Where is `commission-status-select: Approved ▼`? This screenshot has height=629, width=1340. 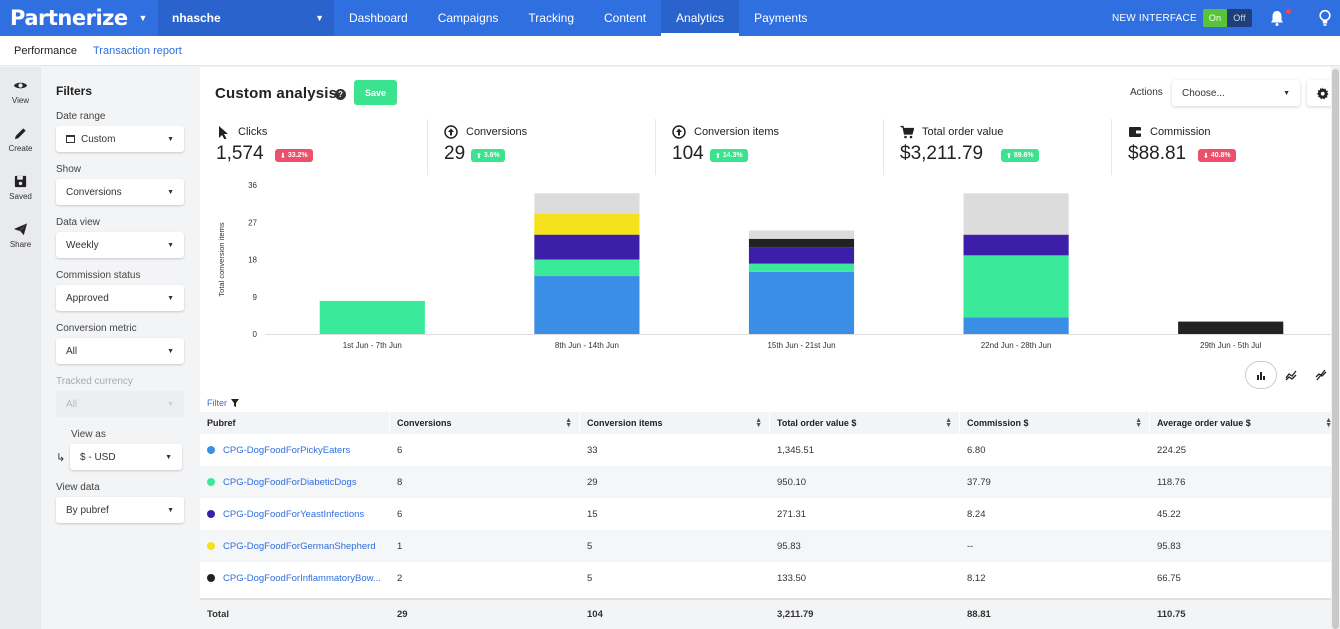 commission-status-select: Approved ▼ is located at coordinates (120, 298).